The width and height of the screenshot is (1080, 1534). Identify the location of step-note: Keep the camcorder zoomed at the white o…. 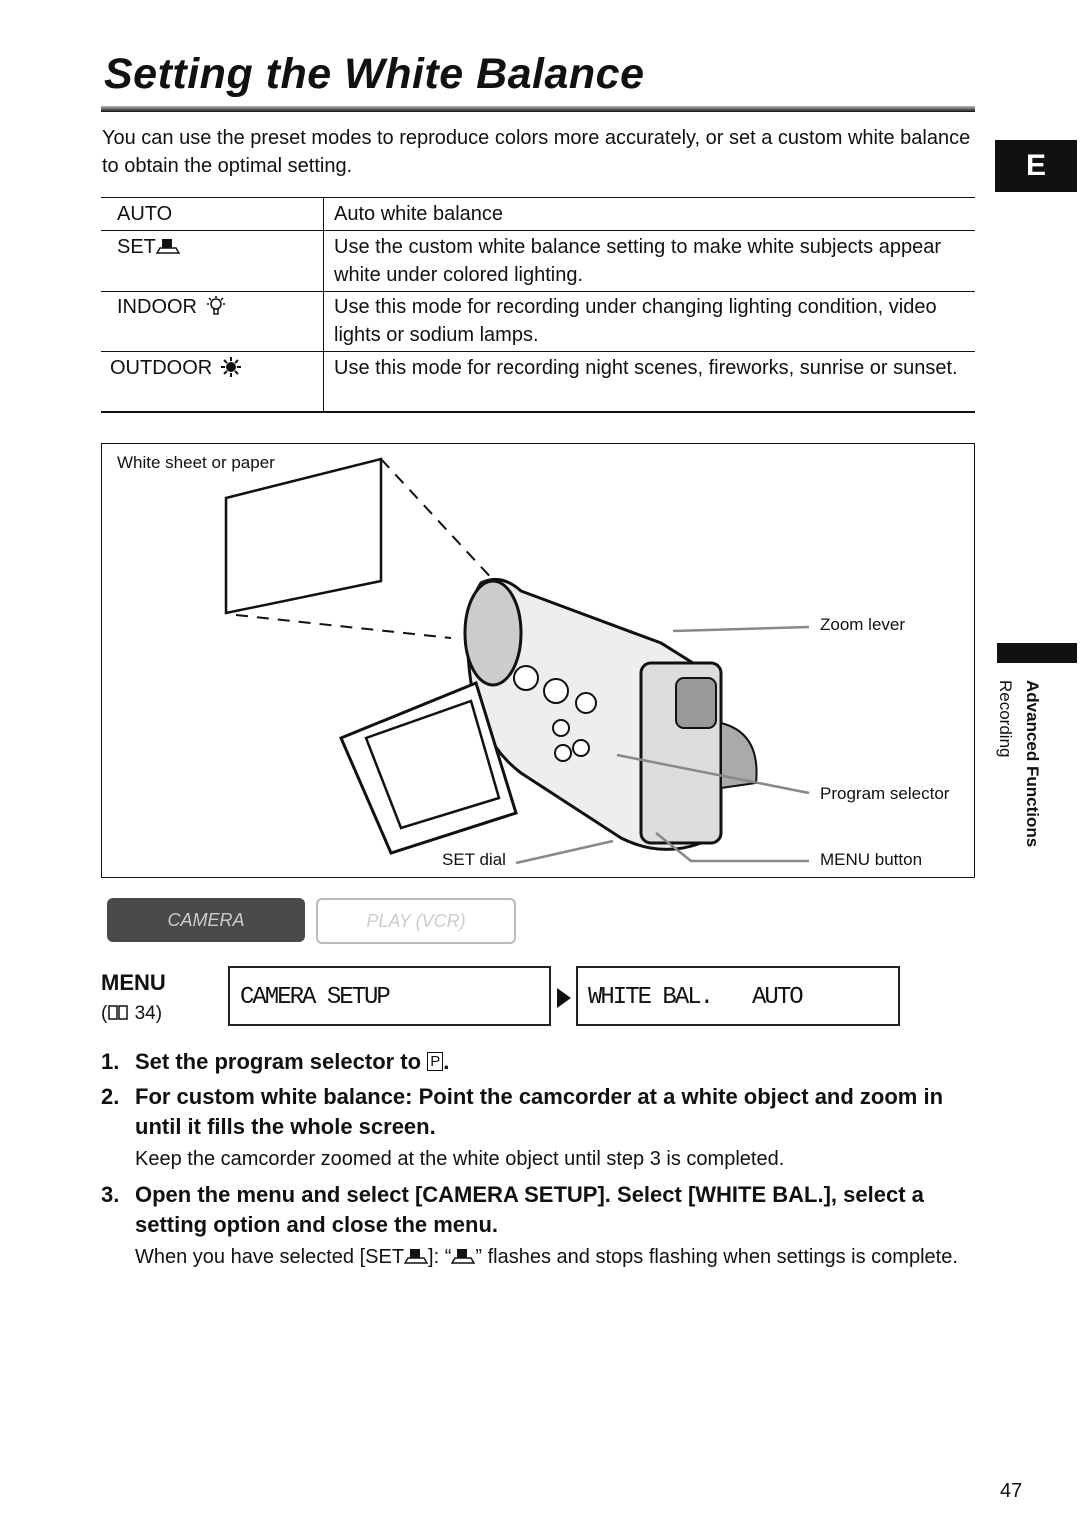
(460, 1159).